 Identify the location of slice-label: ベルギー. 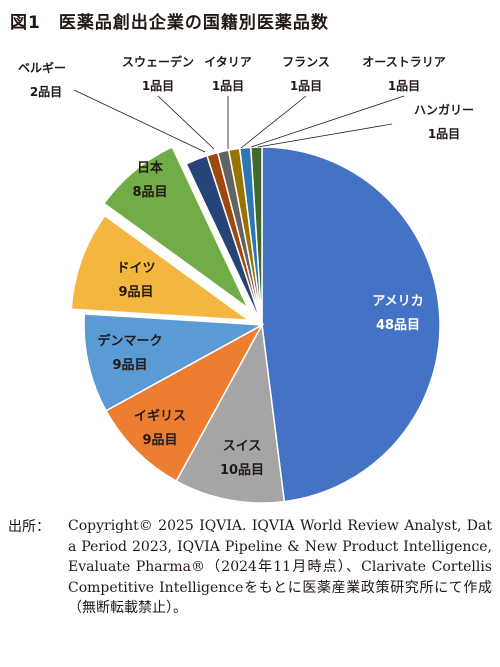
(42, 67).